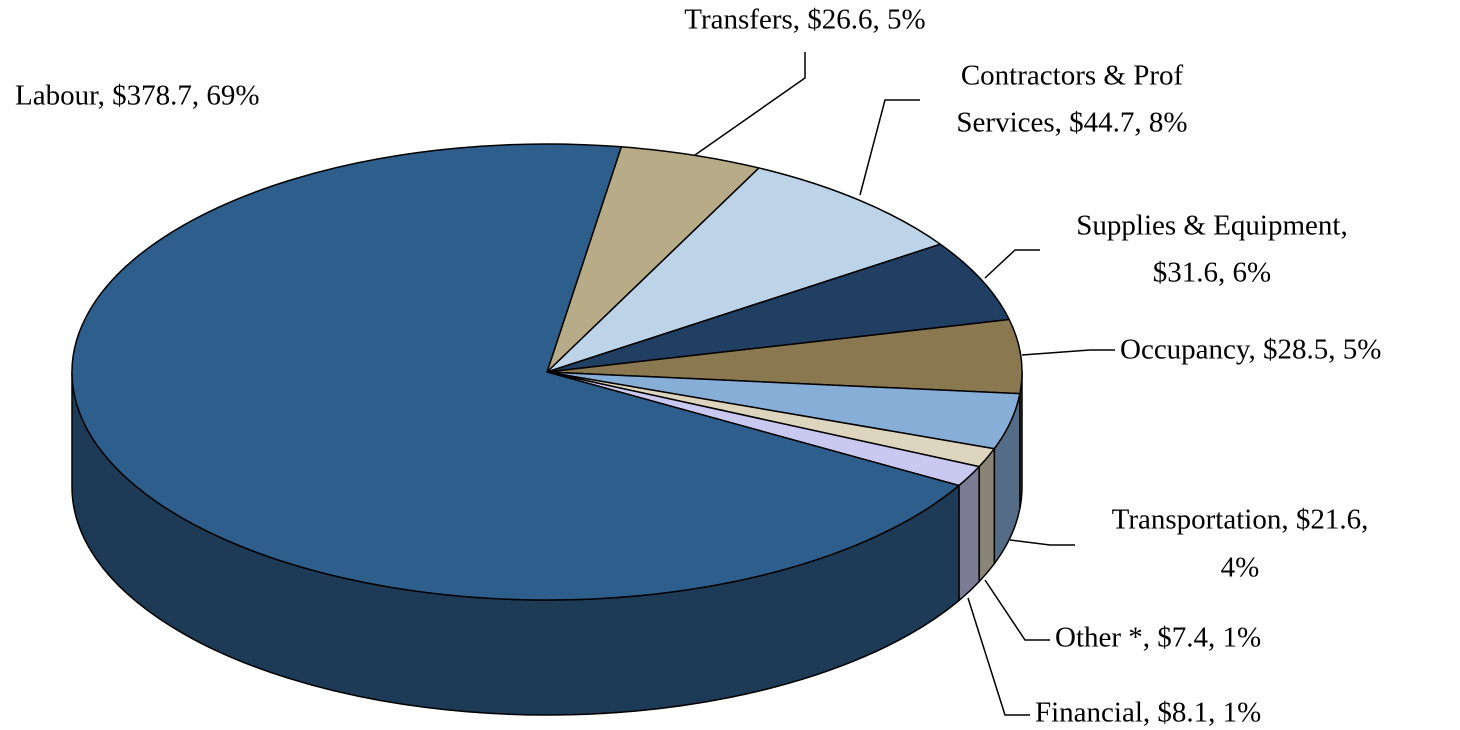 The image size is (1460, 730). I want to click on data-label: Labour, $378.7, 69%, so click(137, 96).